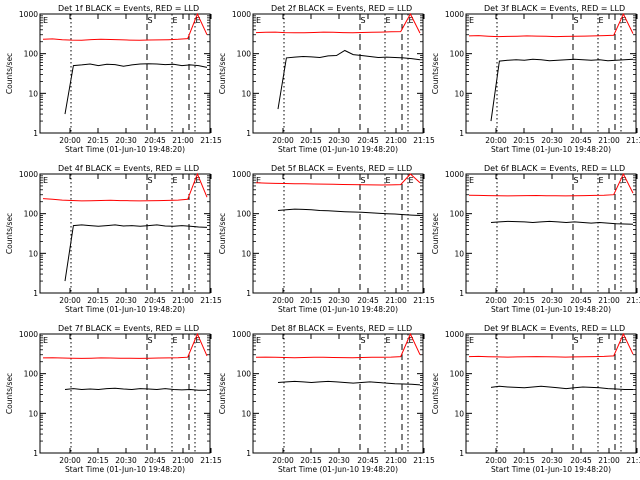 The height and width of the screenshot is (480, 640). I want to click on chart-title: Det 5f BLACK = Events, RED = LLD, so click(341, 168).